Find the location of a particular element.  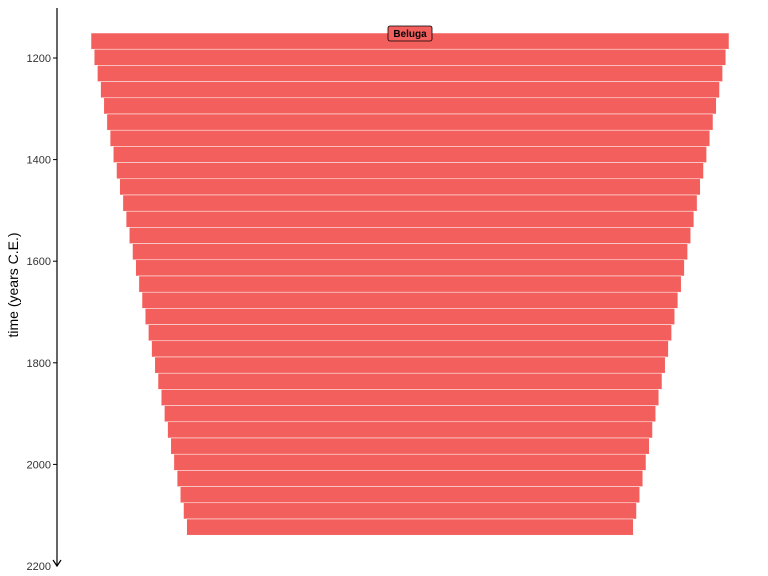

y-tick-label-1800: 1800 is located at coordinates (39, 364).